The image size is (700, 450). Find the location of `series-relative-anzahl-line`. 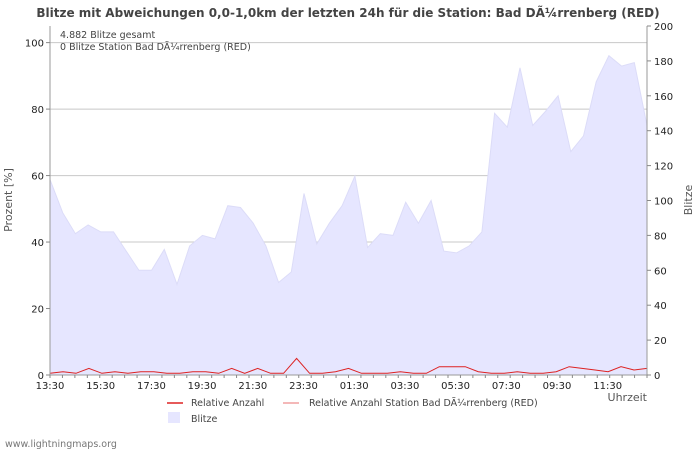

series-relative-anzahl-line is located at coordinates (348, 365).